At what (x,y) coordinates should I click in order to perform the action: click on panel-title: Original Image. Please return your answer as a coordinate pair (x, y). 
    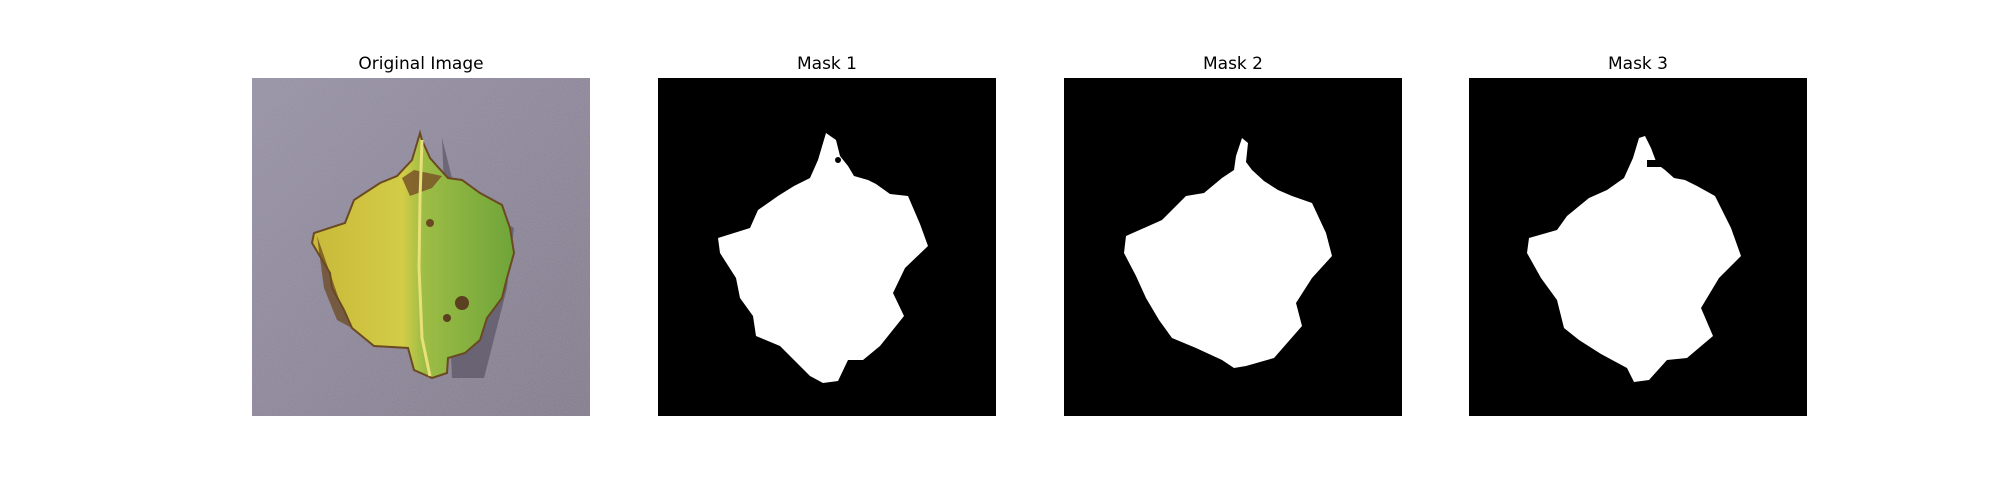
    Looking at the image, I should click on (421, 64).